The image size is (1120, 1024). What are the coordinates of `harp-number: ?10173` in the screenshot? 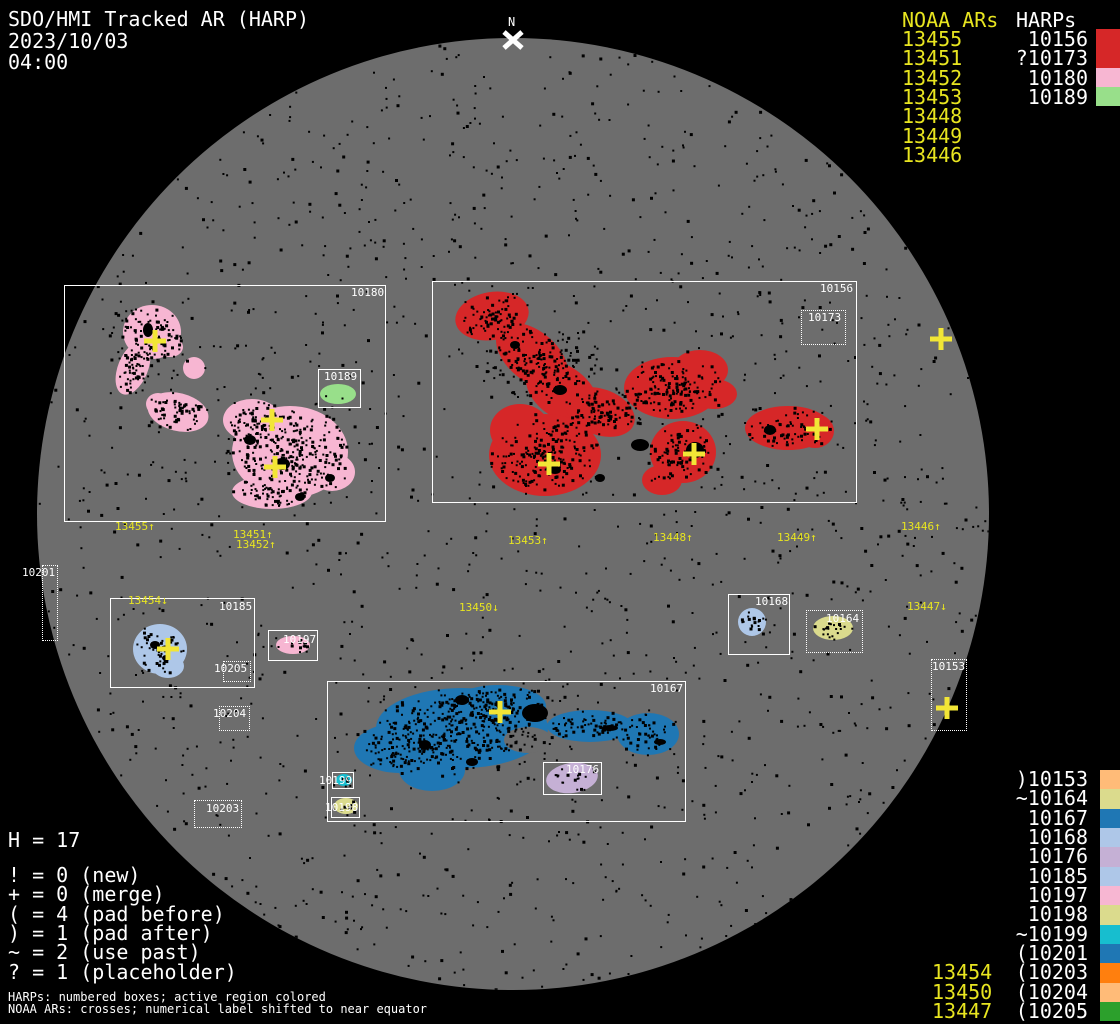 It's located at (1051, 58).